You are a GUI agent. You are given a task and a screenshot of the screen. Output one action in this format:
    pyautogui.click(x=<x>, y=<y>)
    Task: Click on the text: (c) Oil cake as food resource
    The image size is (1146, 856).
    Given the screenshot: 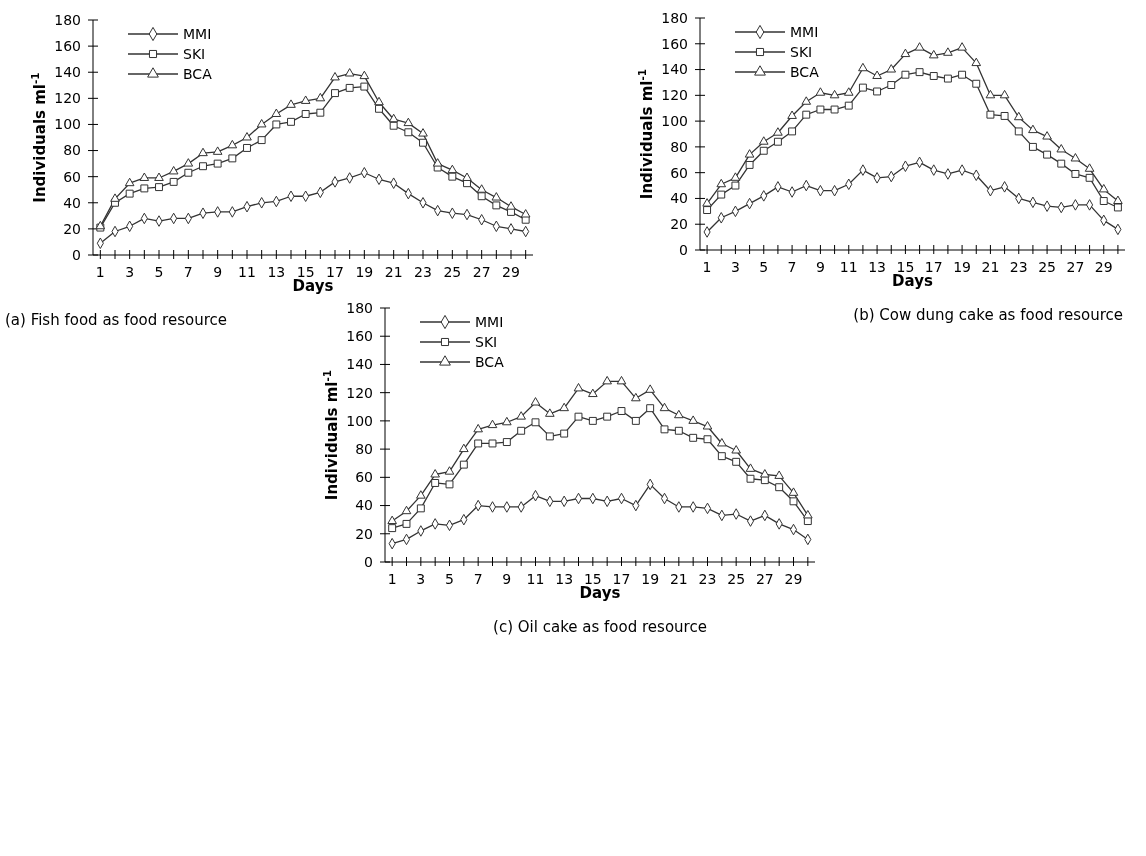 What is the action you would take?
    pyautogui.click(x=600, y=627)
    